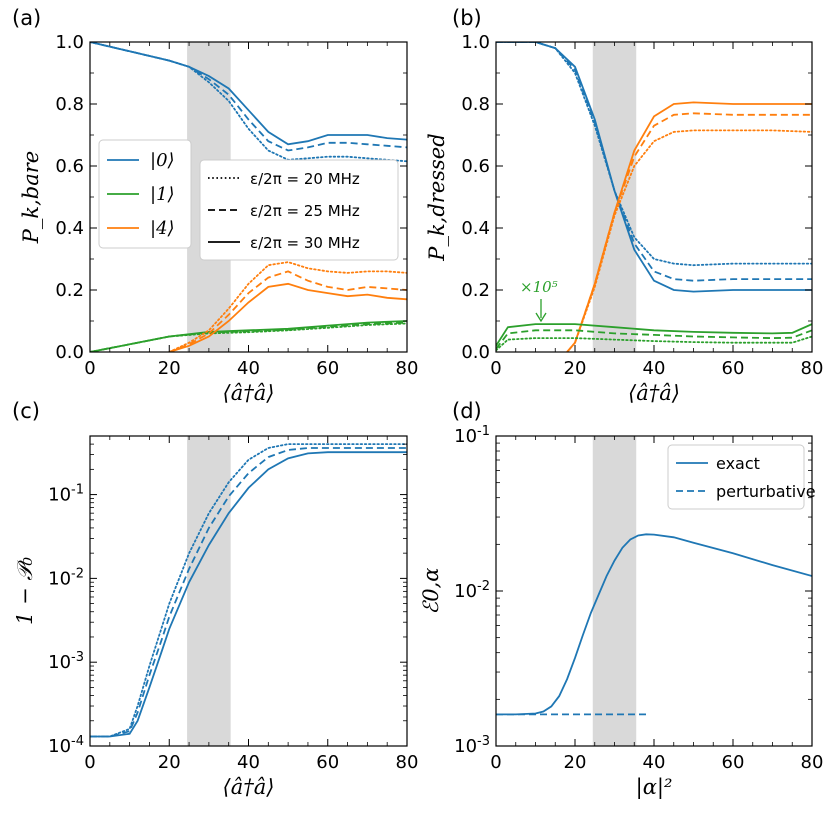 The height and width of the screenshot is (830, 830). What do you see at coordinates (26, 18) in the screenshot?
I see `panel-label: (a)` at bounding box center [26, 18].